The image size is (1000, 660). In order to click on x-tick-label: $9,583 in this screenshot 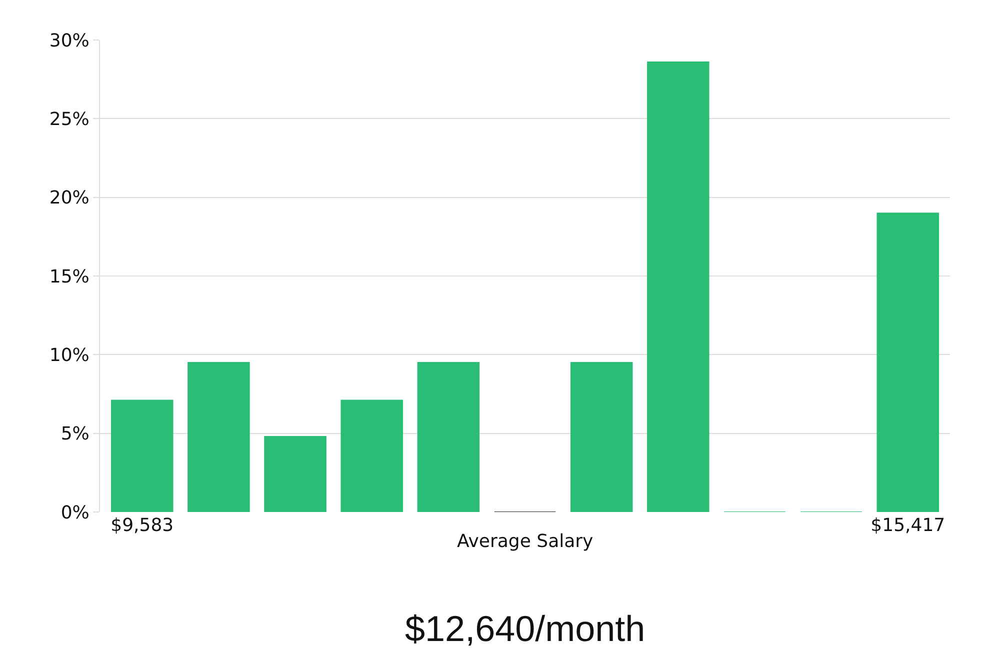, I will do `click(142, 525)`.